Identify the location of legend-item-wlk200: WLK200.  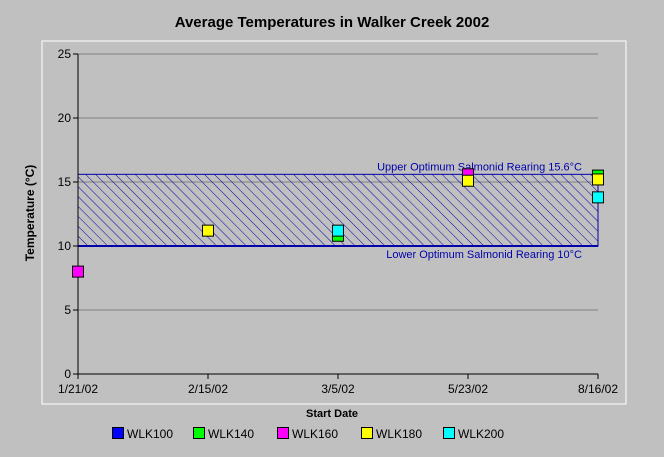
(473, 434).